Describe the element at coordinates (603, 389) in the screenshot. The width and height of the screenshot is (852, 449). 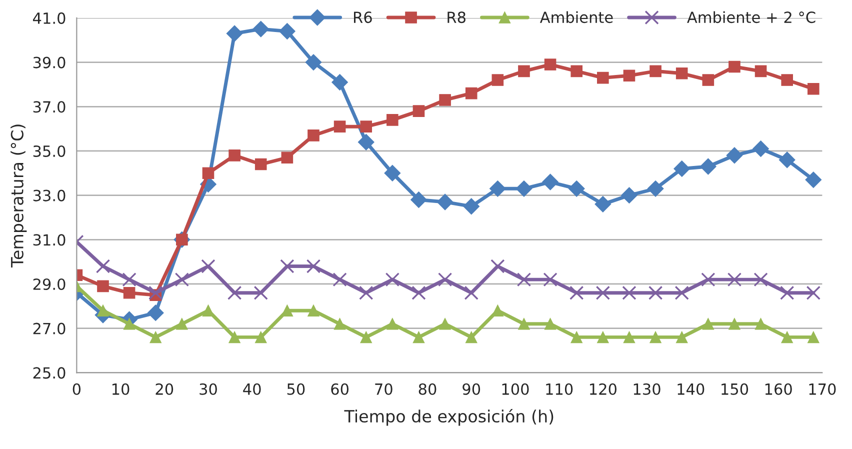
I see `x-tick-label: 120` at that location.